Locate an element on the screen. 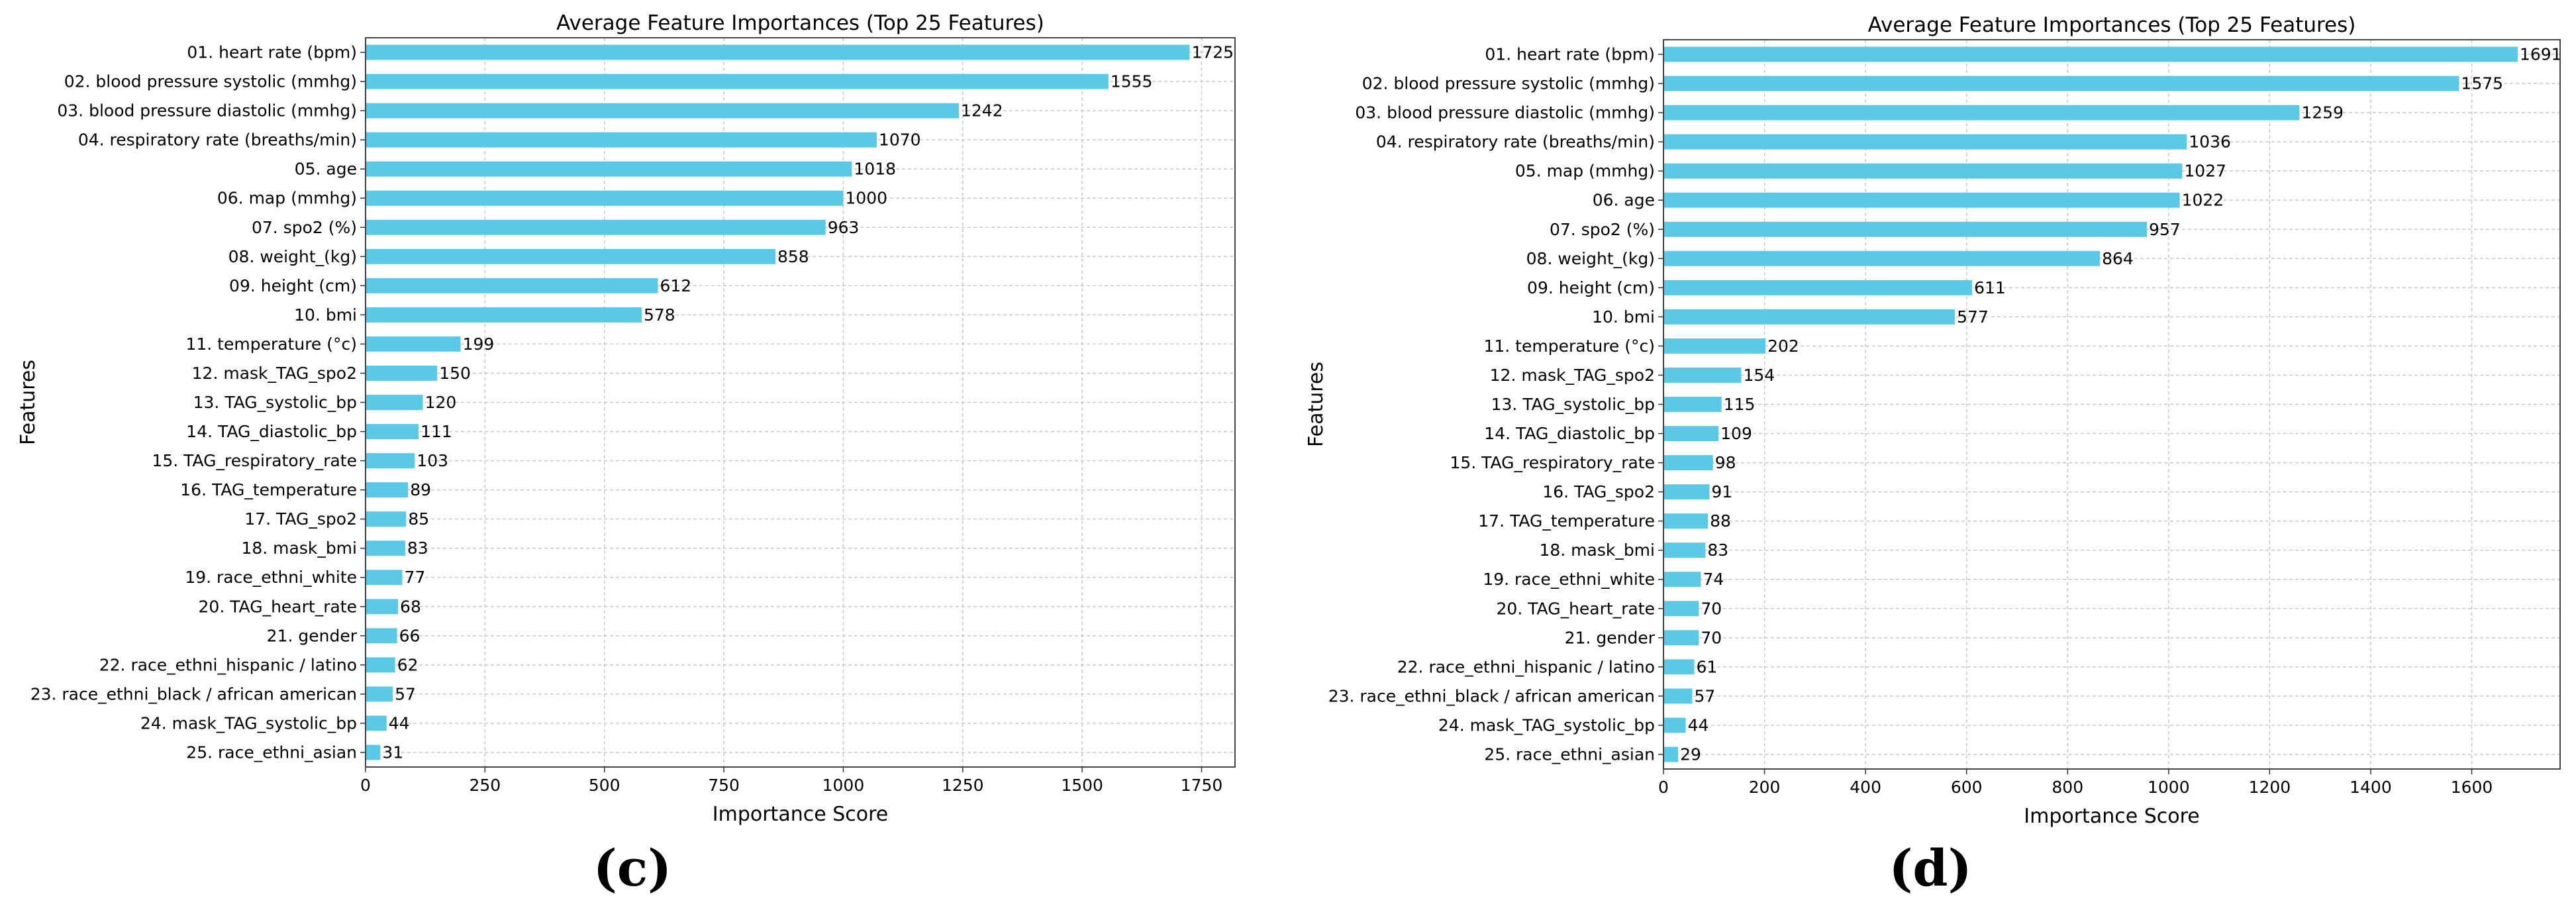  panel-c-y-tick-label-23: 23. race_ethni_black / african american is located at coordinates (193, 693).